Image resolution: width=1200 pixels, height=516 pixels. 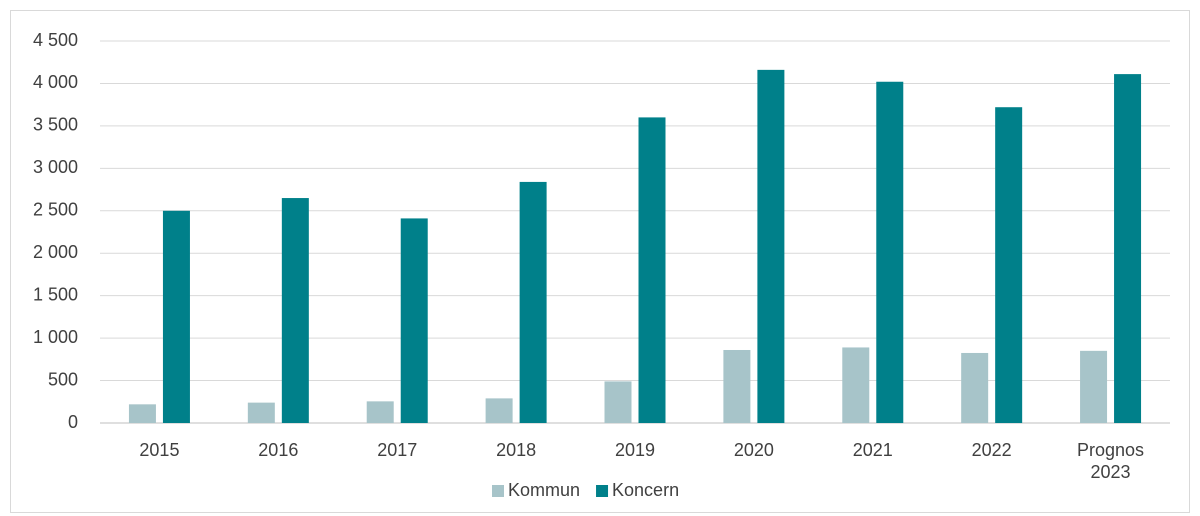 What do you see at coordinates (55, 40) in the screenshot?
I see `y-tick-label: 4 500` at bounding box center [55, 40].